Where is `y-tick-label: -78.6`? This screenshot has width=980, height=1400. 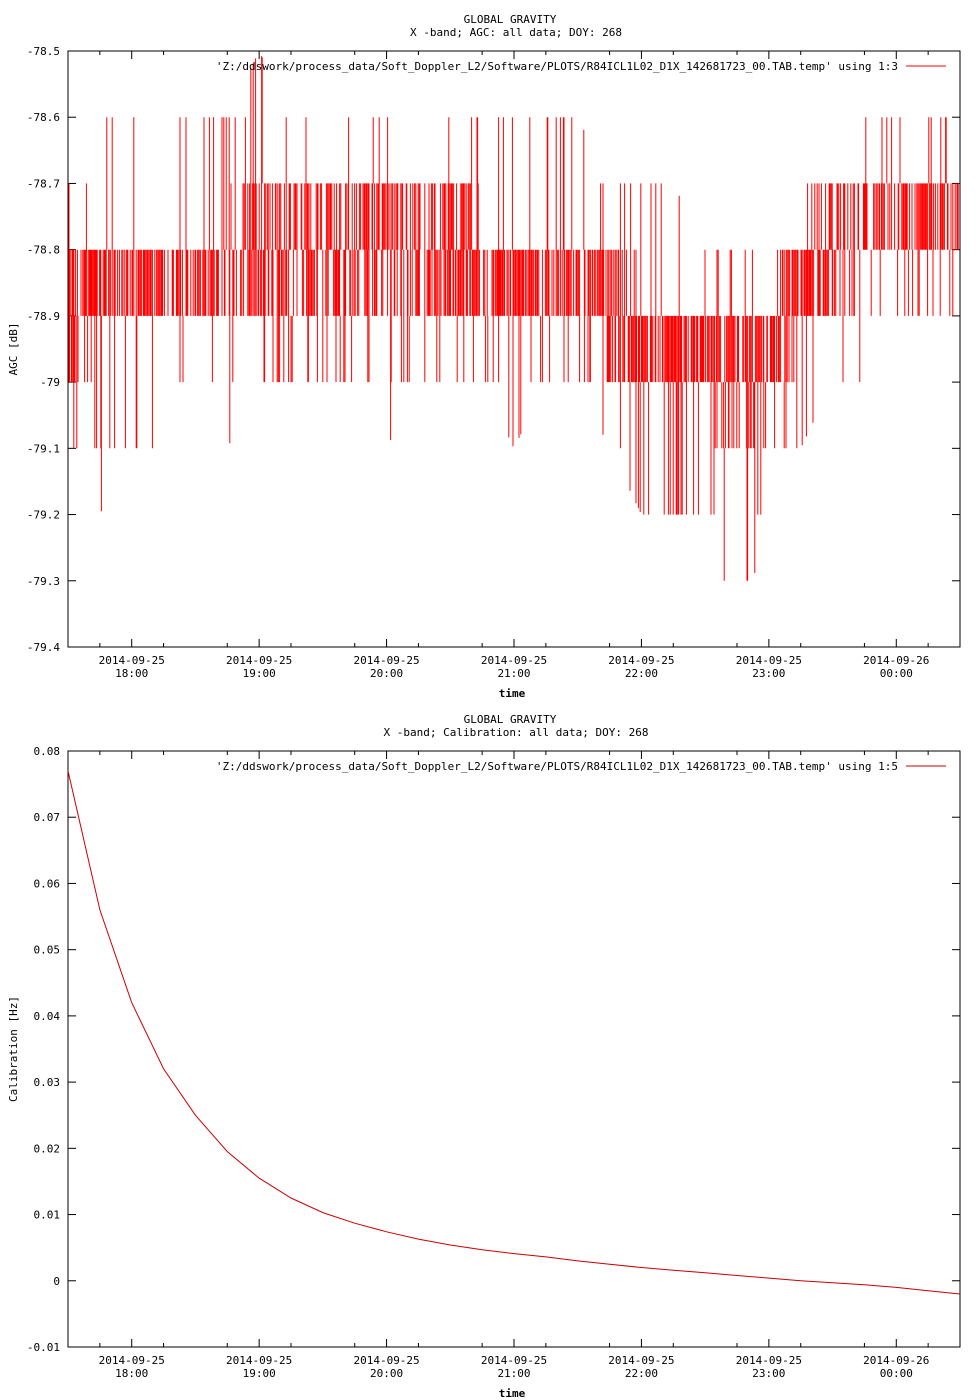
y-tick-label: -78.6 is located at coordinates (43, 117).